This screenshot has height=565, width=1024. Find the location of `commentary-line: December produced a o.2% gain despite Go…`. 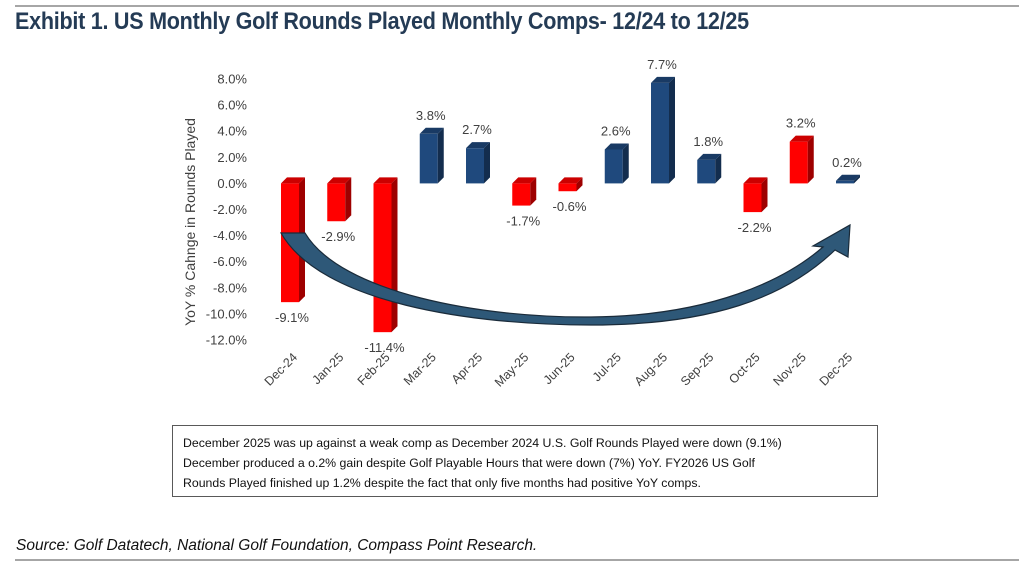

commentary-line: December produced a o.2% gain despite Go… is located at coordinates (469, 463).